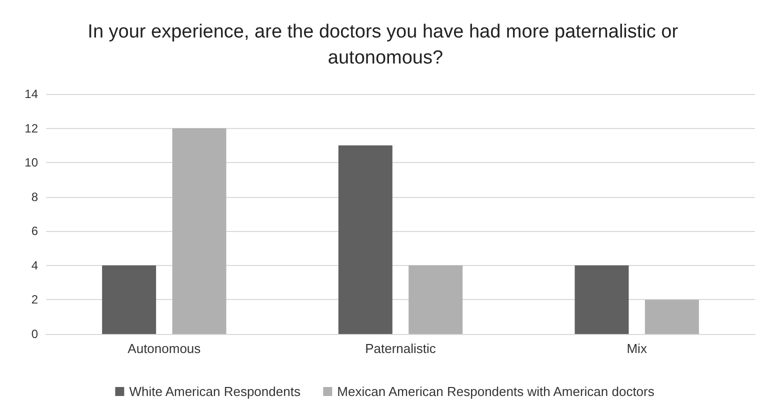 This screenshot has height=411, width=771. Describe the element at coordinates (34, 334) in the screenshot. I see `y-tick-label: 0` at that location.